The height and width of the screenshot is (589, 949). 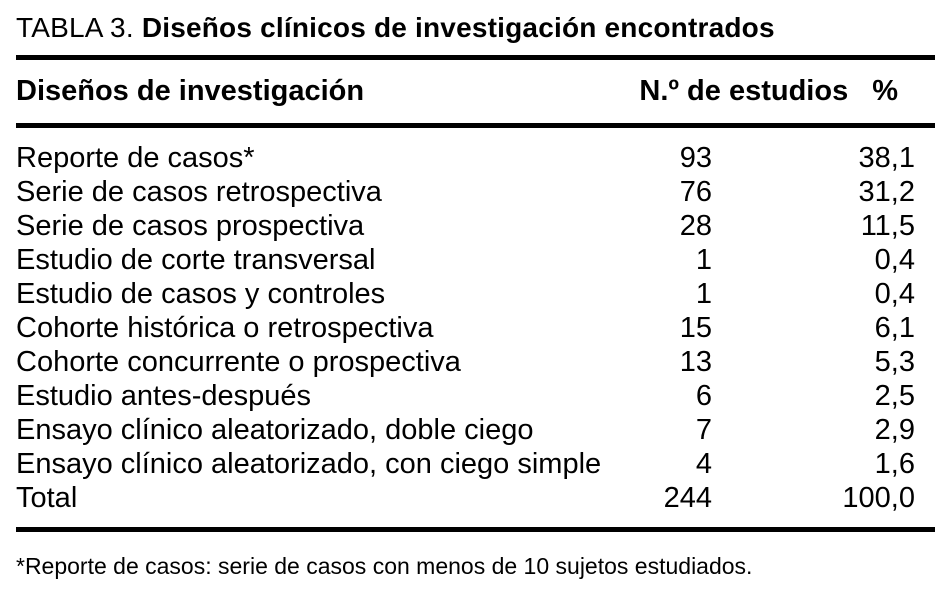 What do you see at coordinates (886, 192) in the screenshot?
I see `cell-percent: 31,2` at bounding box center [886, 192].